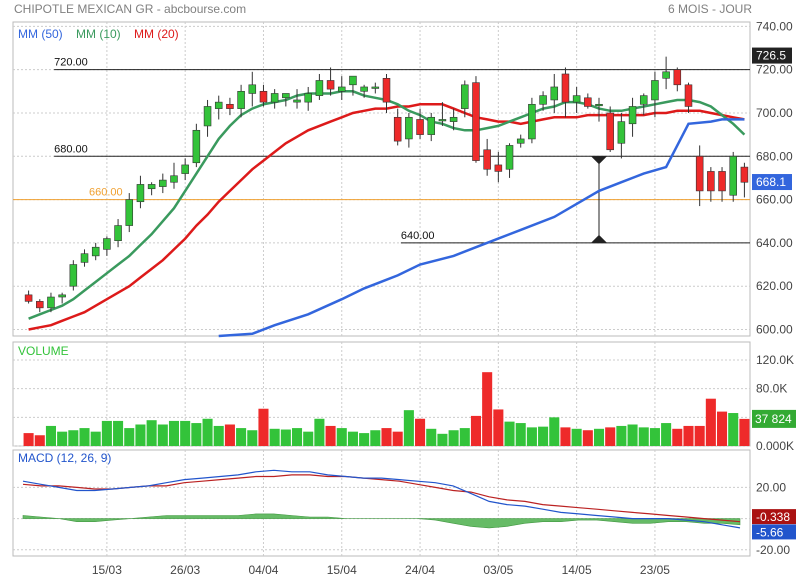  I want to click on reference-line-label: 720.00, so click(71, 63).